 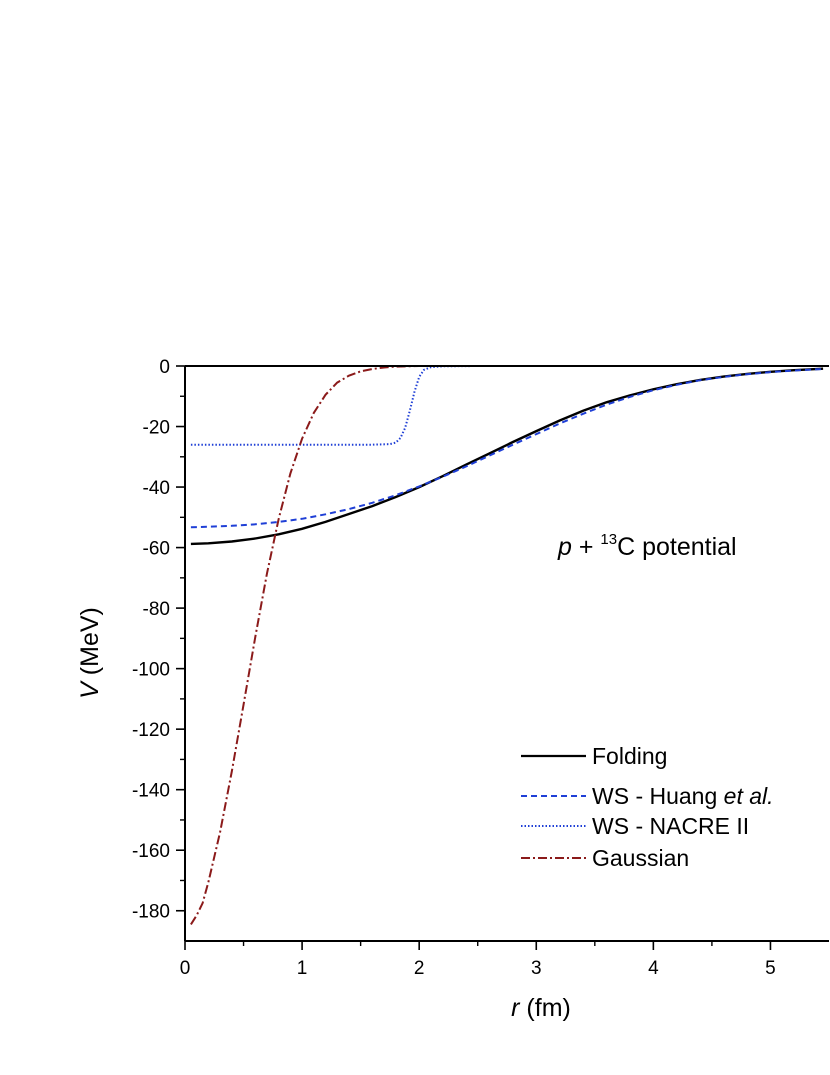 What do you see at coordinates (185, 968) in the screenshot?
I see `x-tick-label: 0` at bounding box center [185, 968].